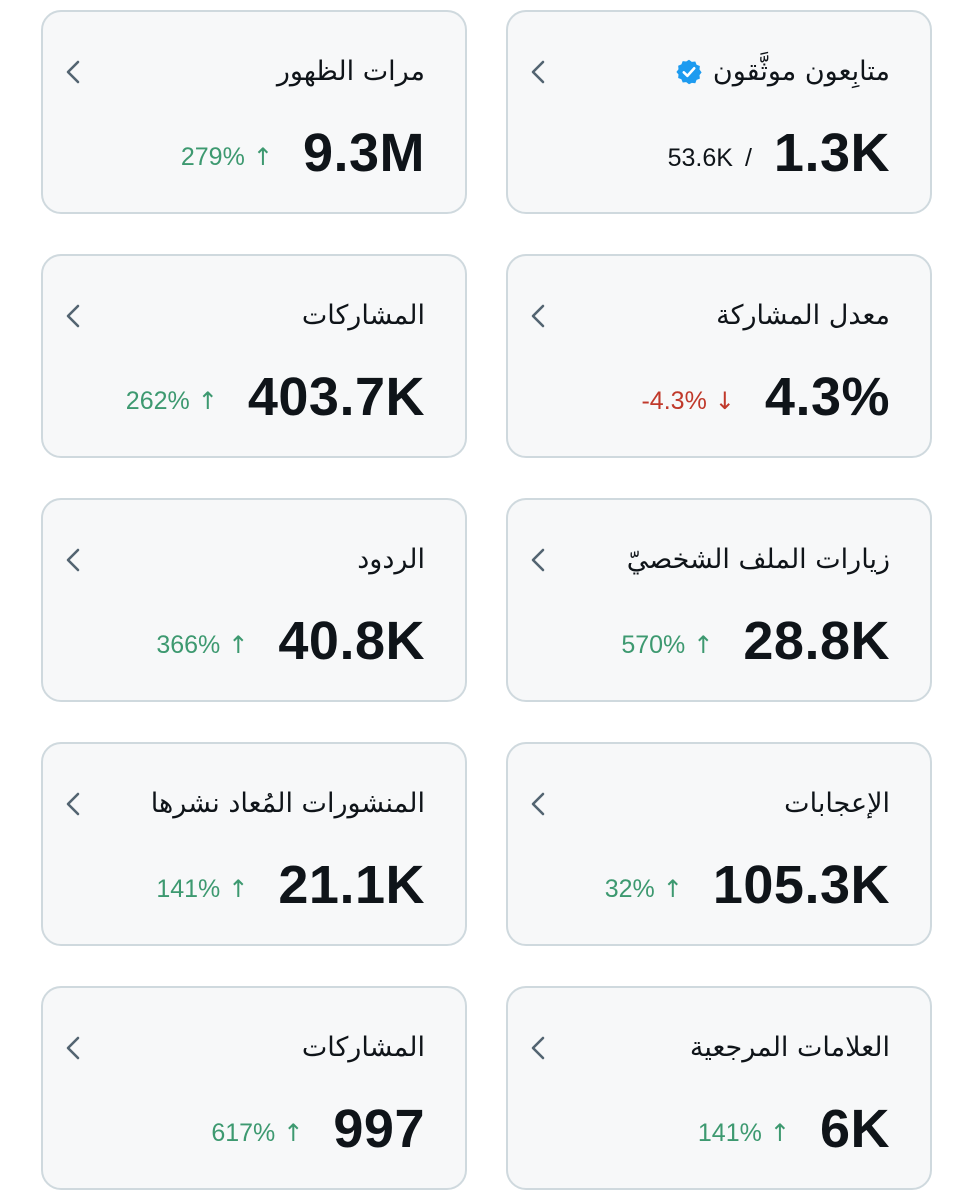 This screenshot has width=973, height=1200. Describe the element at coordinates (188, 644) in the screenshot. I see `change-value: 366%` at that location.